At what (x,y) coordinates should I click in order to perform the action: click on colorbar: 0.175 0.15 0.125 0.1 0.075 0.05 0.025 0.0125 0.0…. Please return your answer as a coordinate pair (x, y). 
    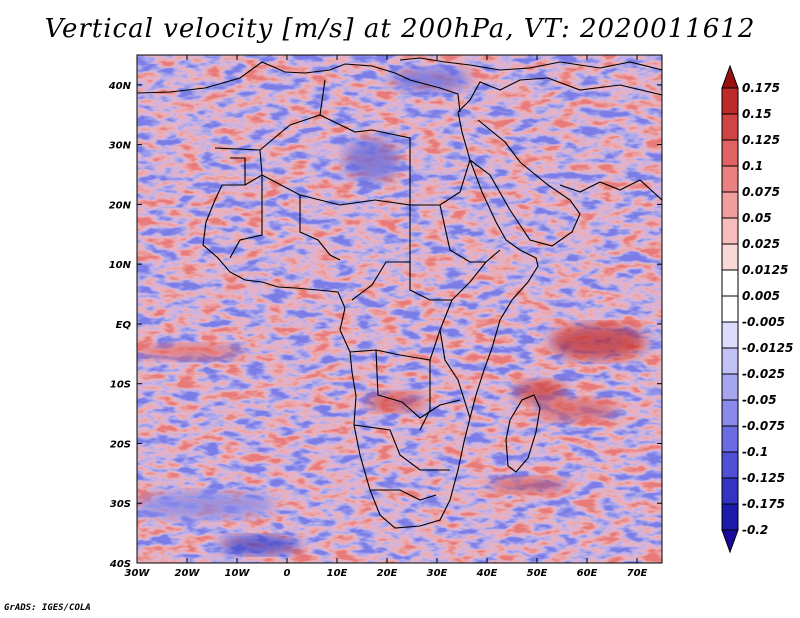
    Looking at the image, I should click on (757, 309).